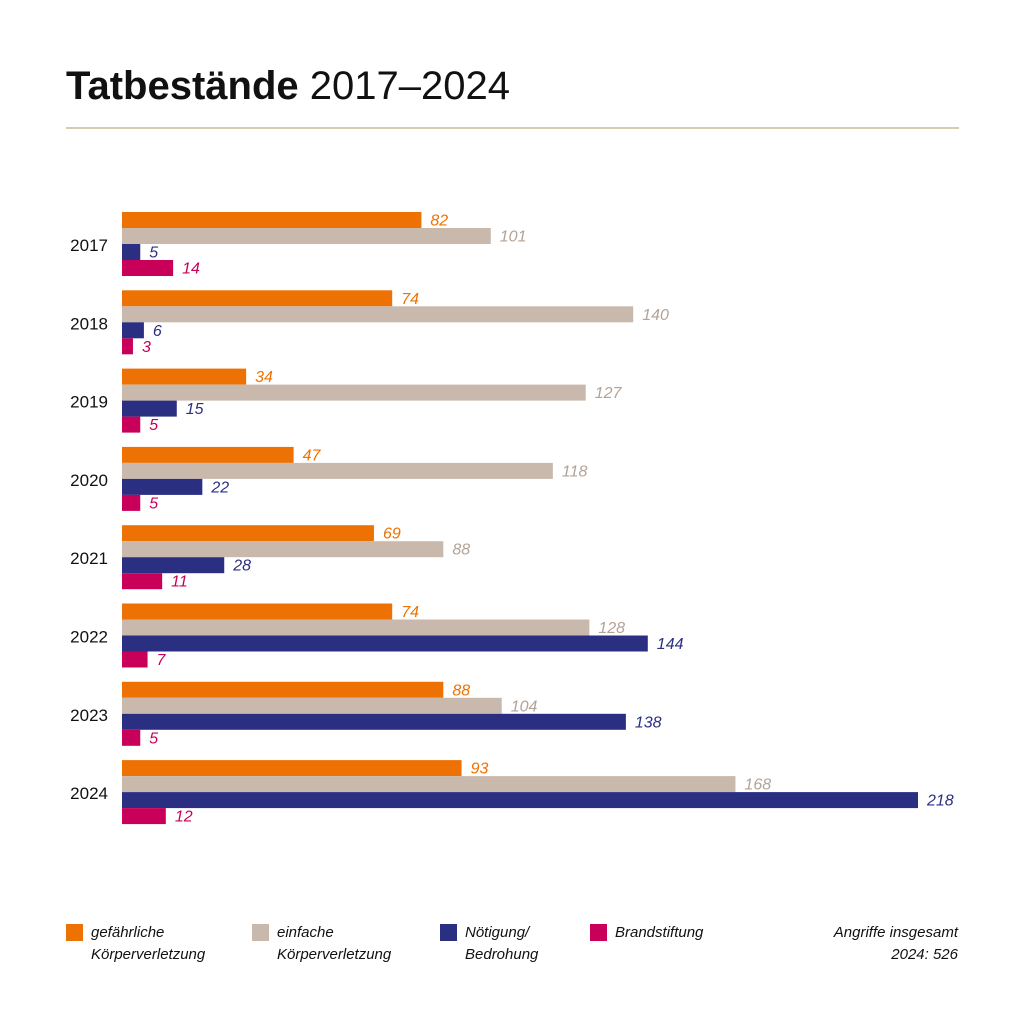 The image size is (1024, 1024). What do you see at coordinates (182, 86) in the screenshot?
I see `chart-title-main: Tatbestände` at bounding box center [182, 86].